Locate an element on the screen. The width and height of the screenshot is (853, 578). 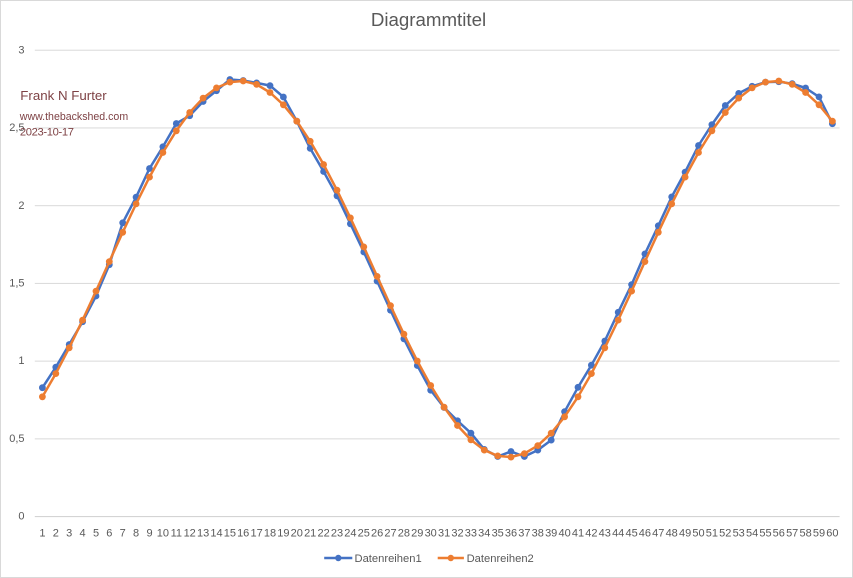
svg-text: 29 is located at coordinates (417, 534).